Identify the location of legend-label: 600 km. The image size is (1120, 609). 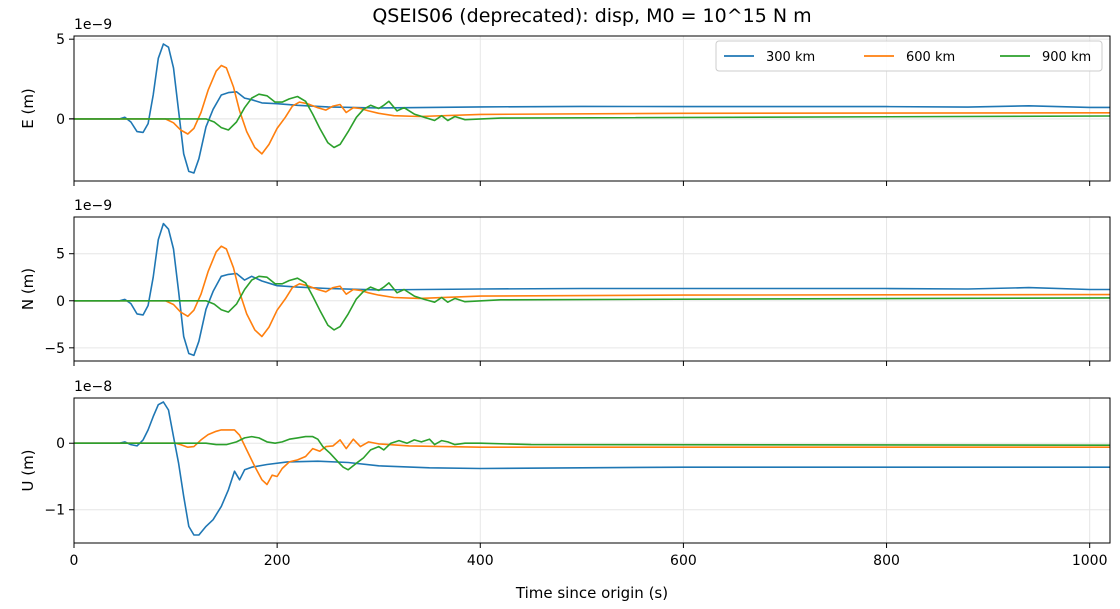
(930, 57).